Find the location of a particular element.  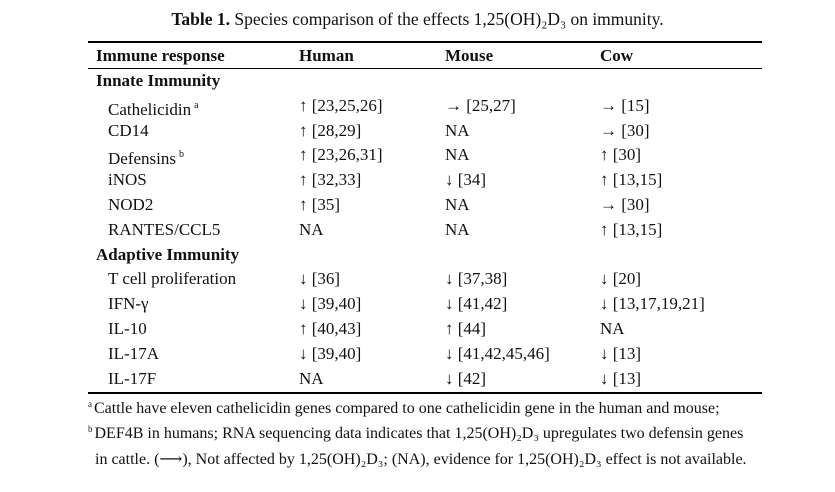

bottom-rule is located at coordinates (425, 393).